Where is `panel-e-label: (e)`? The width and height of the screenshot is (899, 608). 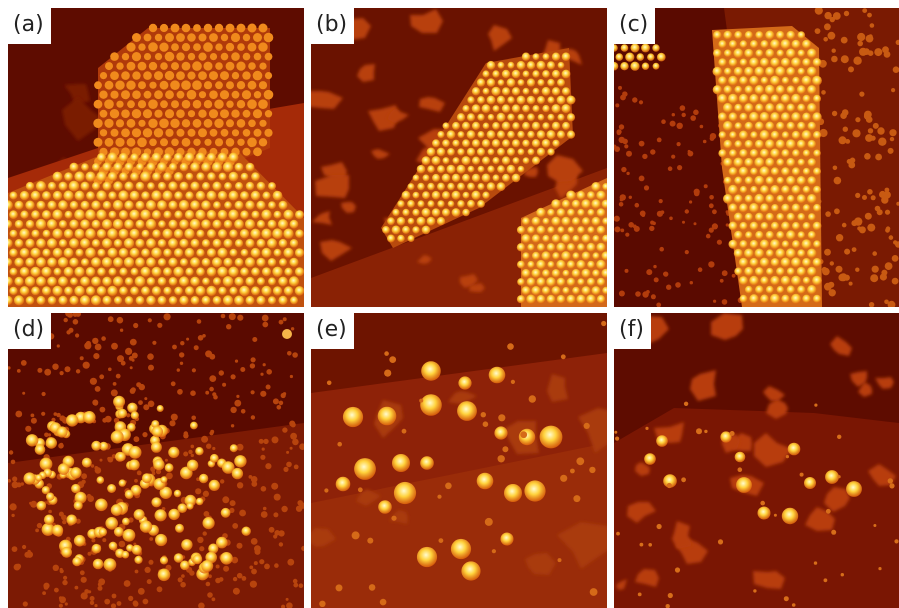
panel-e-label: (e) is located at coordinates (332, 331).